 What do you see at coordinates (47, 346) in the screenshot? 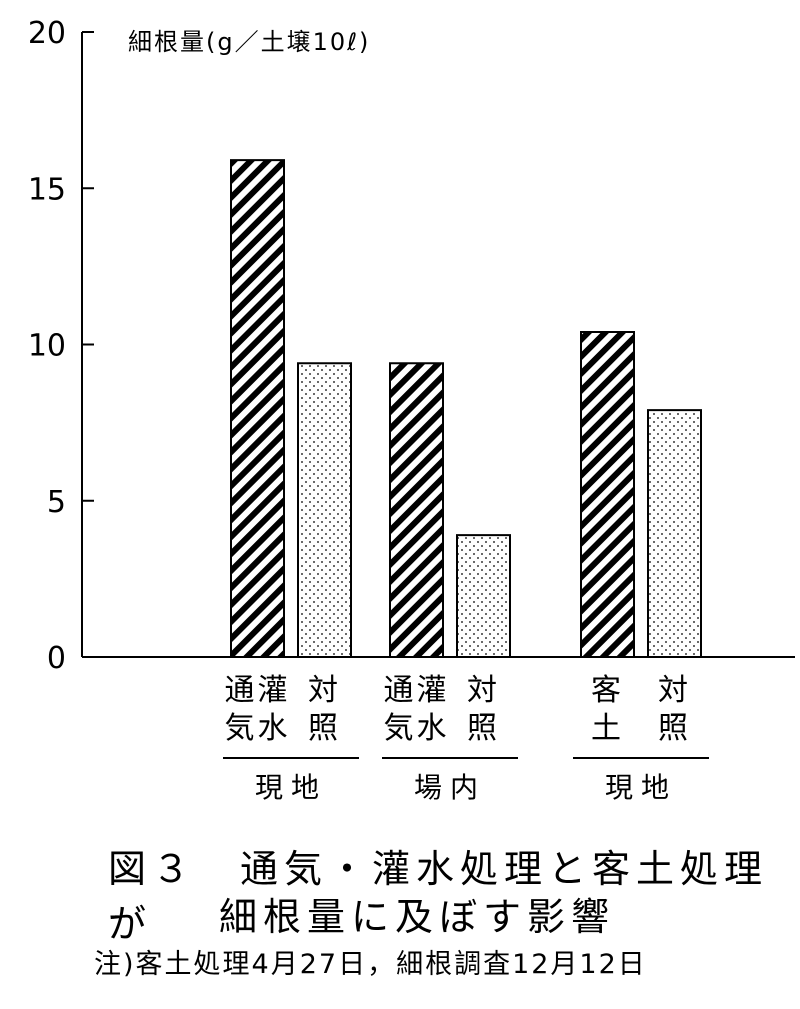
I see `y-tick-label: 10` at bounding box center [47, 346].